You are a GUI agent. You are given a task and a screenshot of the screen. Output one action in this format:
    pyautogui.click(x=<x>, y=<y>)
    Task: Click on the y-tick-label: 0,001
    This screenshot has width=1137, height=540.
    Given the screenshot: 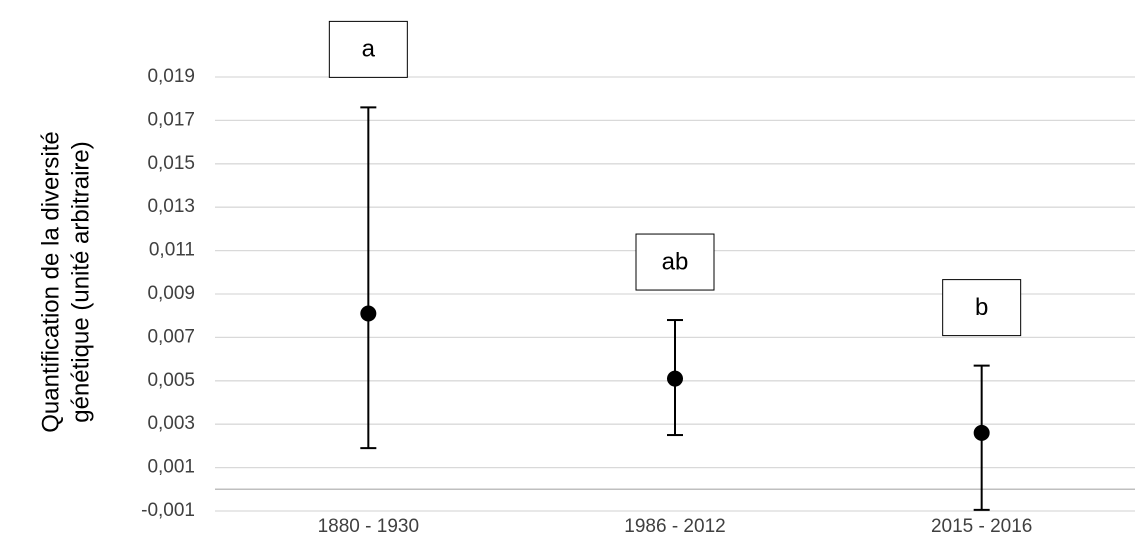 What is the action you would take?
    pyautogui.click(x=171, y=467)
    